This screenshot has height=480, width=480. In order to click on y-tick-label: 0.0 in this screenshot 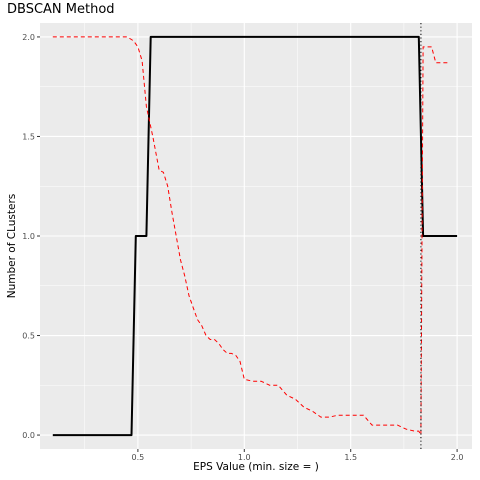, I will do `click(28, 435)`.